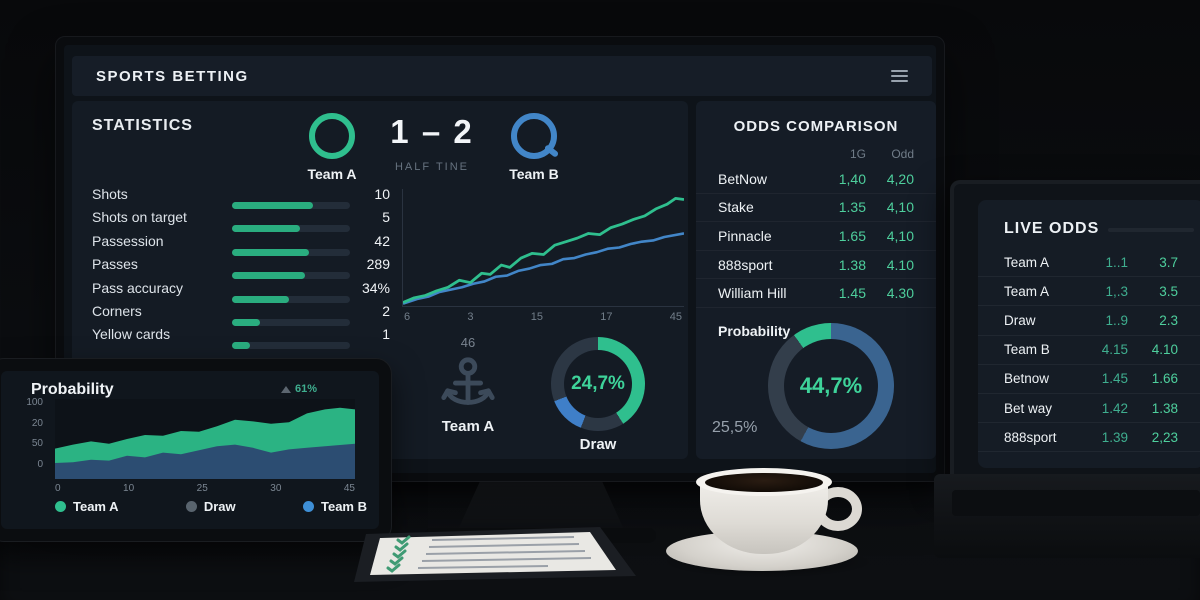  Describe the element at coordinates (900, 293) in the screenshot. I see `odds-value: 4.30` at that location.